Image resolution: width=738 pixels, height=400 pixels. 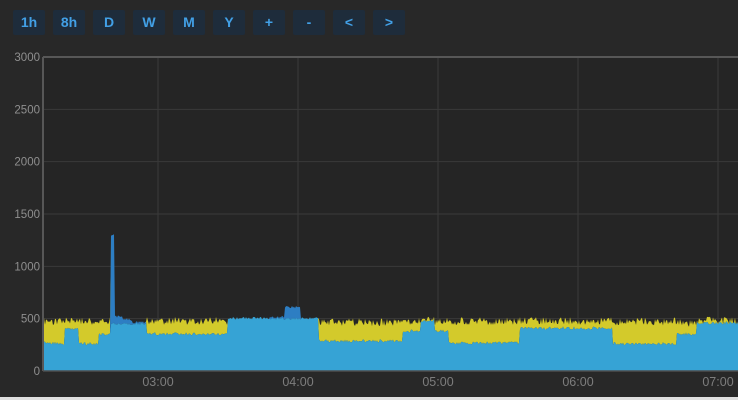 What do you see at coordinates (29, 22) in the screenshot?
I see `toolbar-button-1h: 1h` at bounding box center [29, 22].